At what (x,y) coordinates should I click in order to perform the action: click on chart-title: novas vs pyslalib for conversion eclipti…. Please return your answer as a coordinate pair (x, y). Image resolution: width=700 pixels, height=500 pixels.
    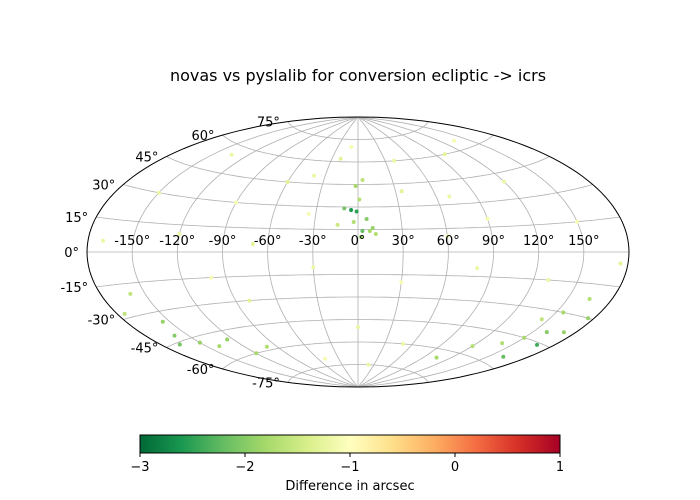
    Looking at the image, I should click on (358, 75).